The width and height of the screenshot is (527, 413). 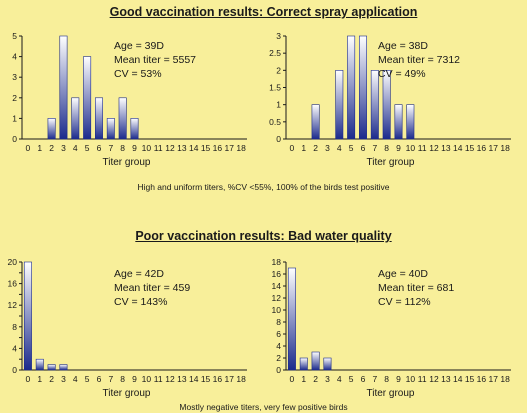 I want to click on y-tick-label: 5, so click(x=14, y=36).